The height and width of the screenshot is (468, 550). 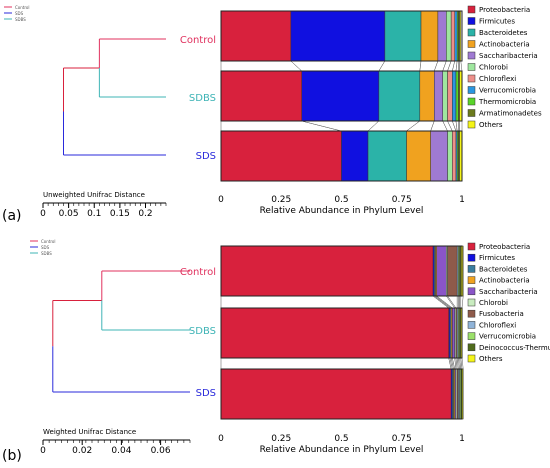 I want to click on distance-axis-tick-label: 0.05, so click(x=69, y=214).